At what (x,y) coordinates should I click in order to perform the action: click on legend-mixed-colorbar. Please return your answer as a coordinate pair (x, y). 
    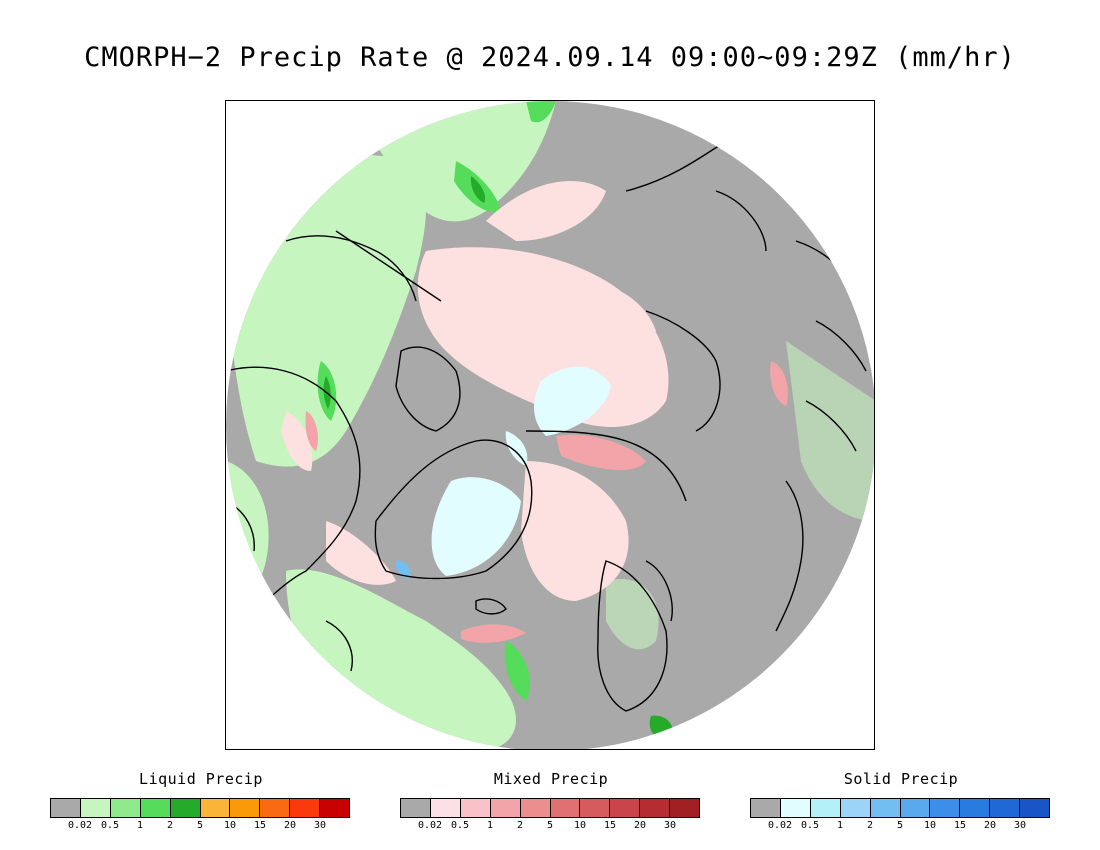
    Looking at the image, I should click on (550, 808).